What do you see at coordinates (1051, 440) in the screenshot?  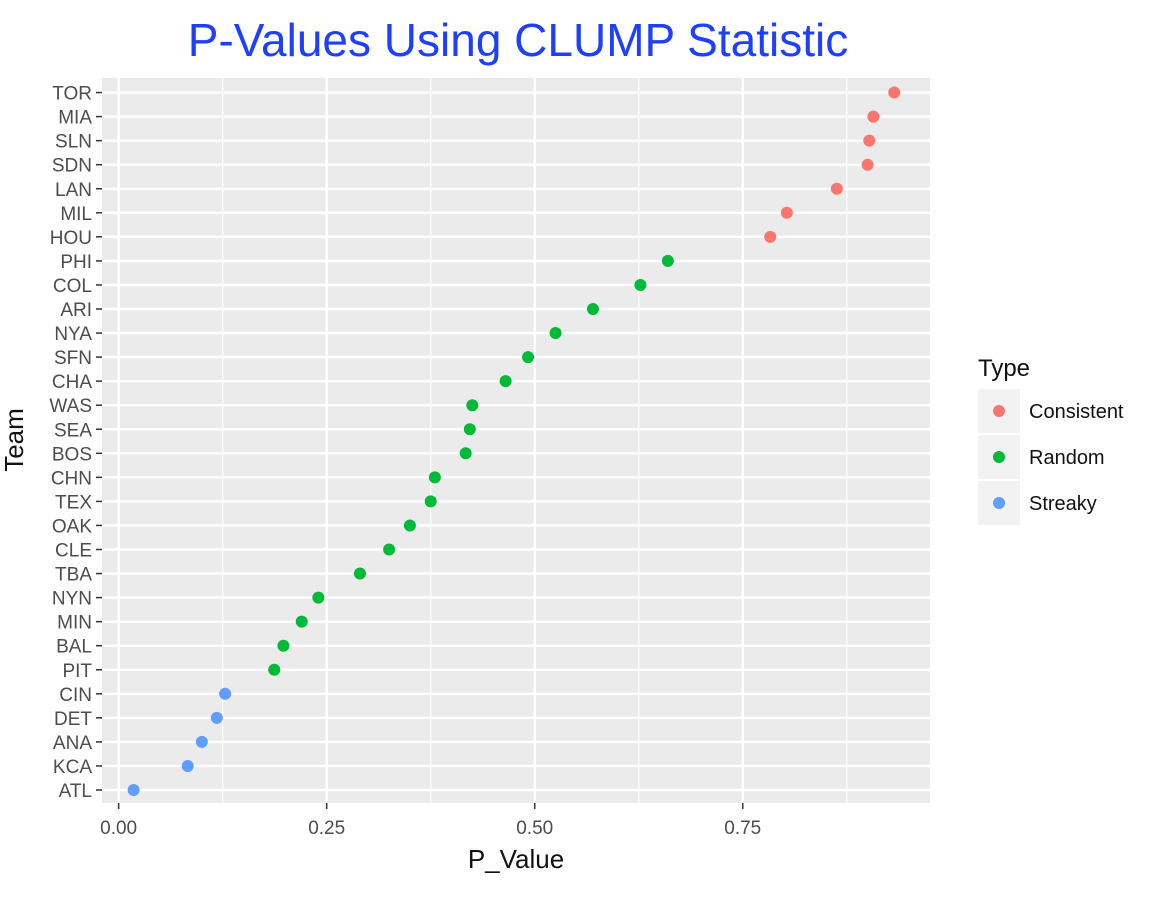 I see `legend: Type Consistent Random Streaky` at bounding box center [1051, 440].